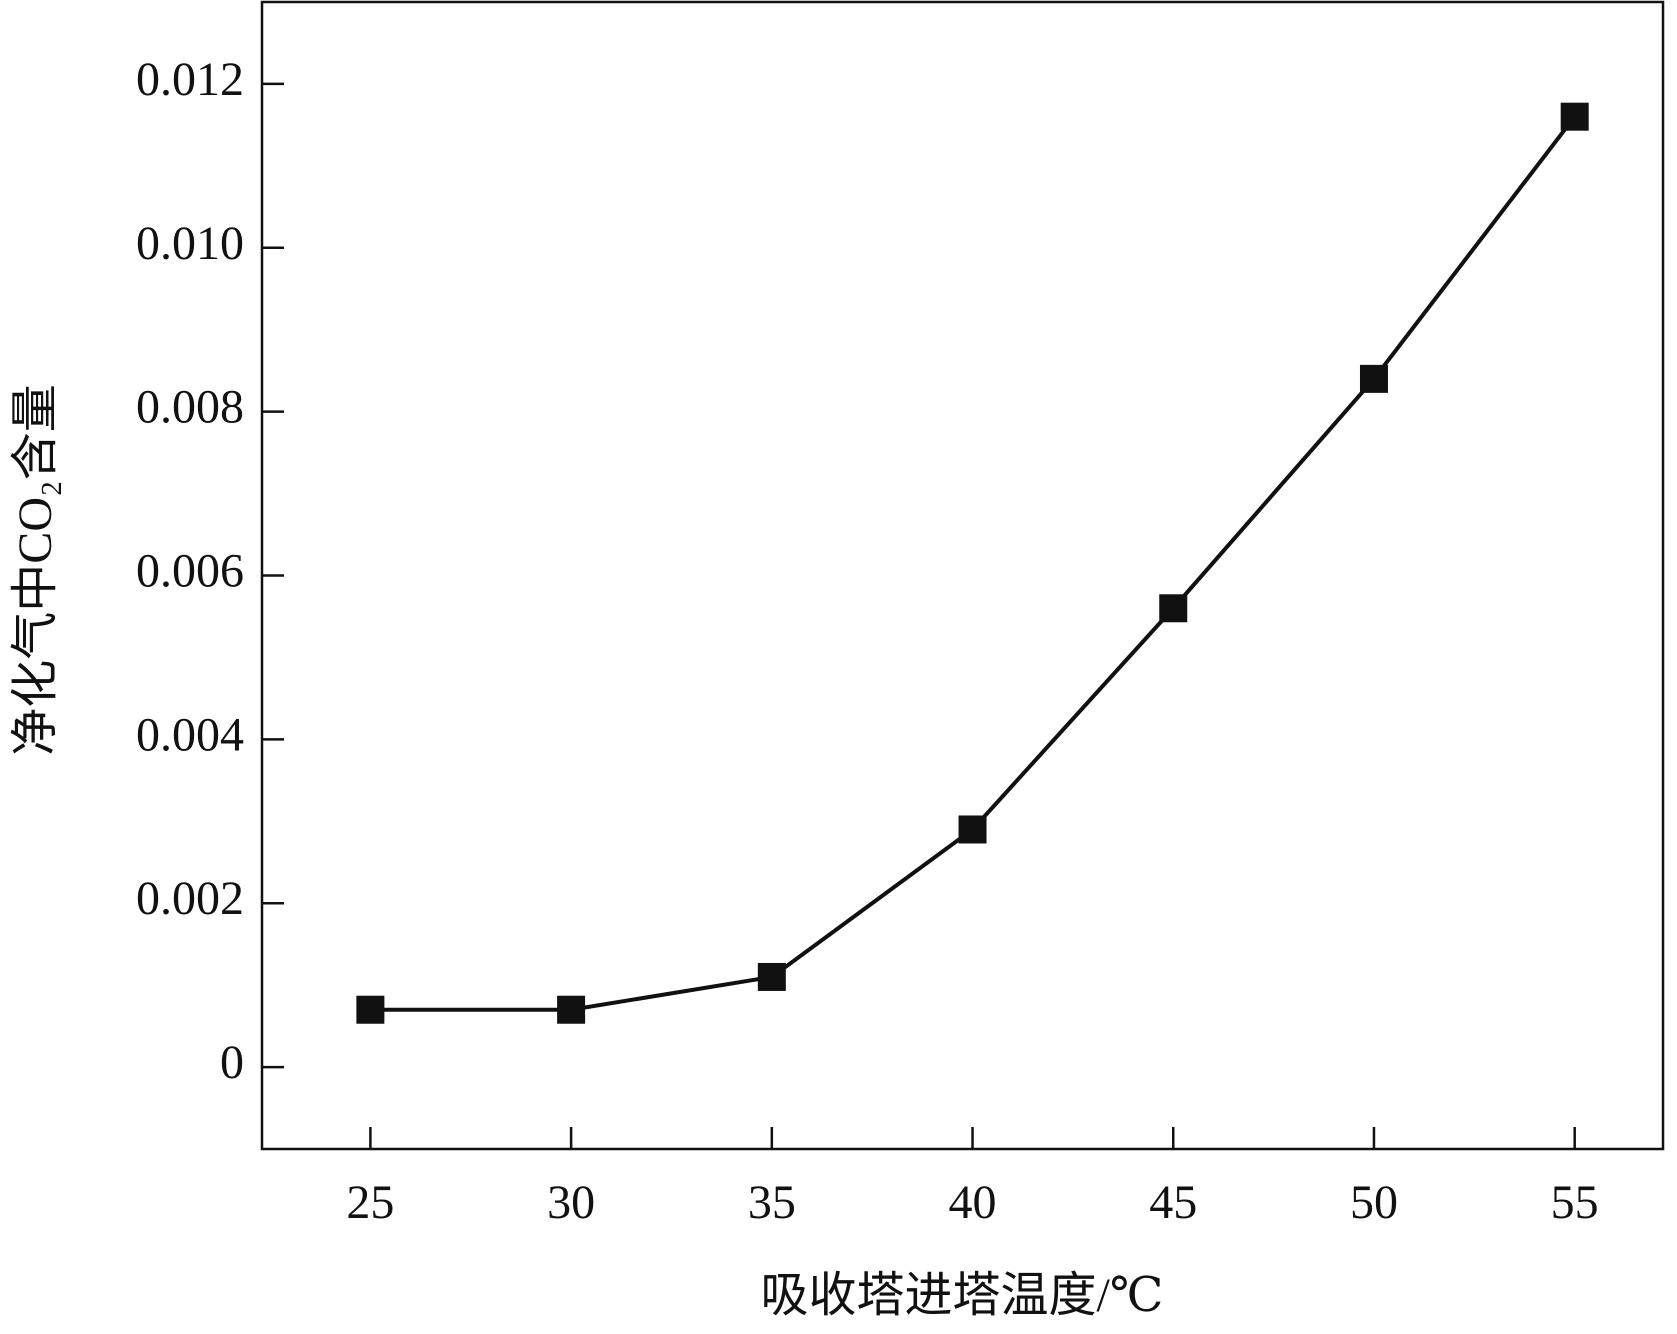 The width and height of the screenshot is (1677, 1334). I want to click on x-tick-label: 25, so click(370, 1202).